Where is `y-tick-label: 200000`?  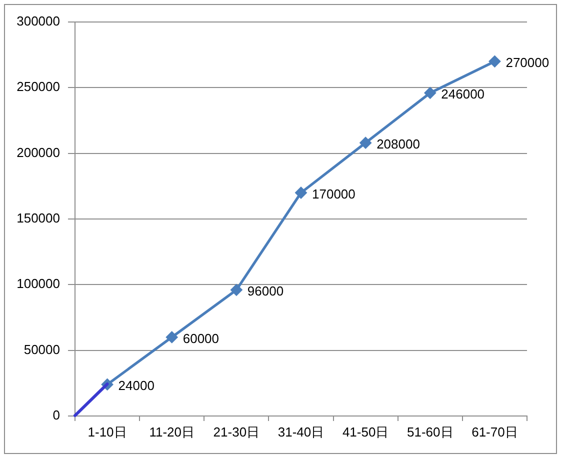
y-tick-label: 200000 is located at coordinates (38, 152).